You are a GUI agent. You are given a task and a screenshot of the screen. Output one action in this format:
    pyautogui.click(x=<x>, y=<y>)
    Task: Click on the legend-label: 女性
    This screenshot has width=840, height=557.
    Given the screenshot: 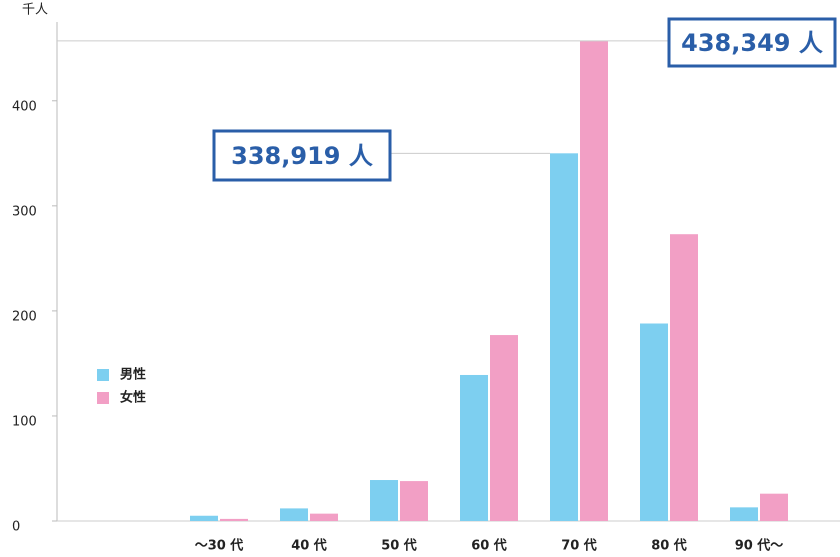 What is the action you would take?
    pyautogui.click(x=133, y=398)
    